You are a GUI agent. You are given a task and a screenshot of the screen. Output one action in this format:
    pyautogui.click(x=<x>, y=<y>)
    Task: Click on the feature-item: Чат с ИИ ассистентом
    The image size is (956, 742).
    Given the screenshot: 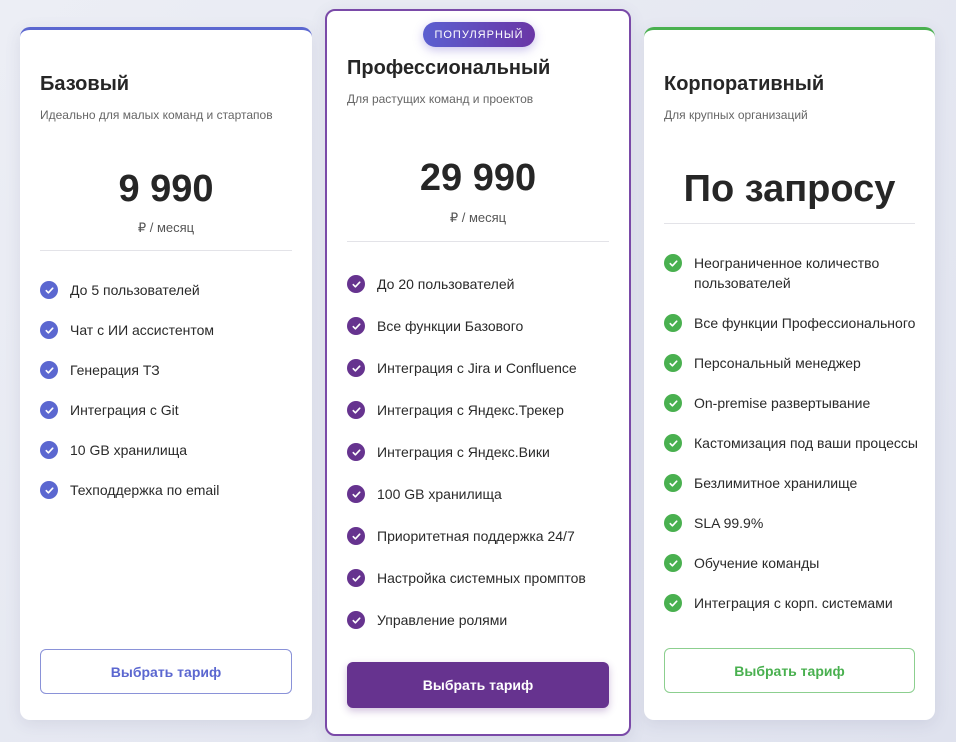 What is the action you would take?
    pyautogui.click(x=171, y=330)
    